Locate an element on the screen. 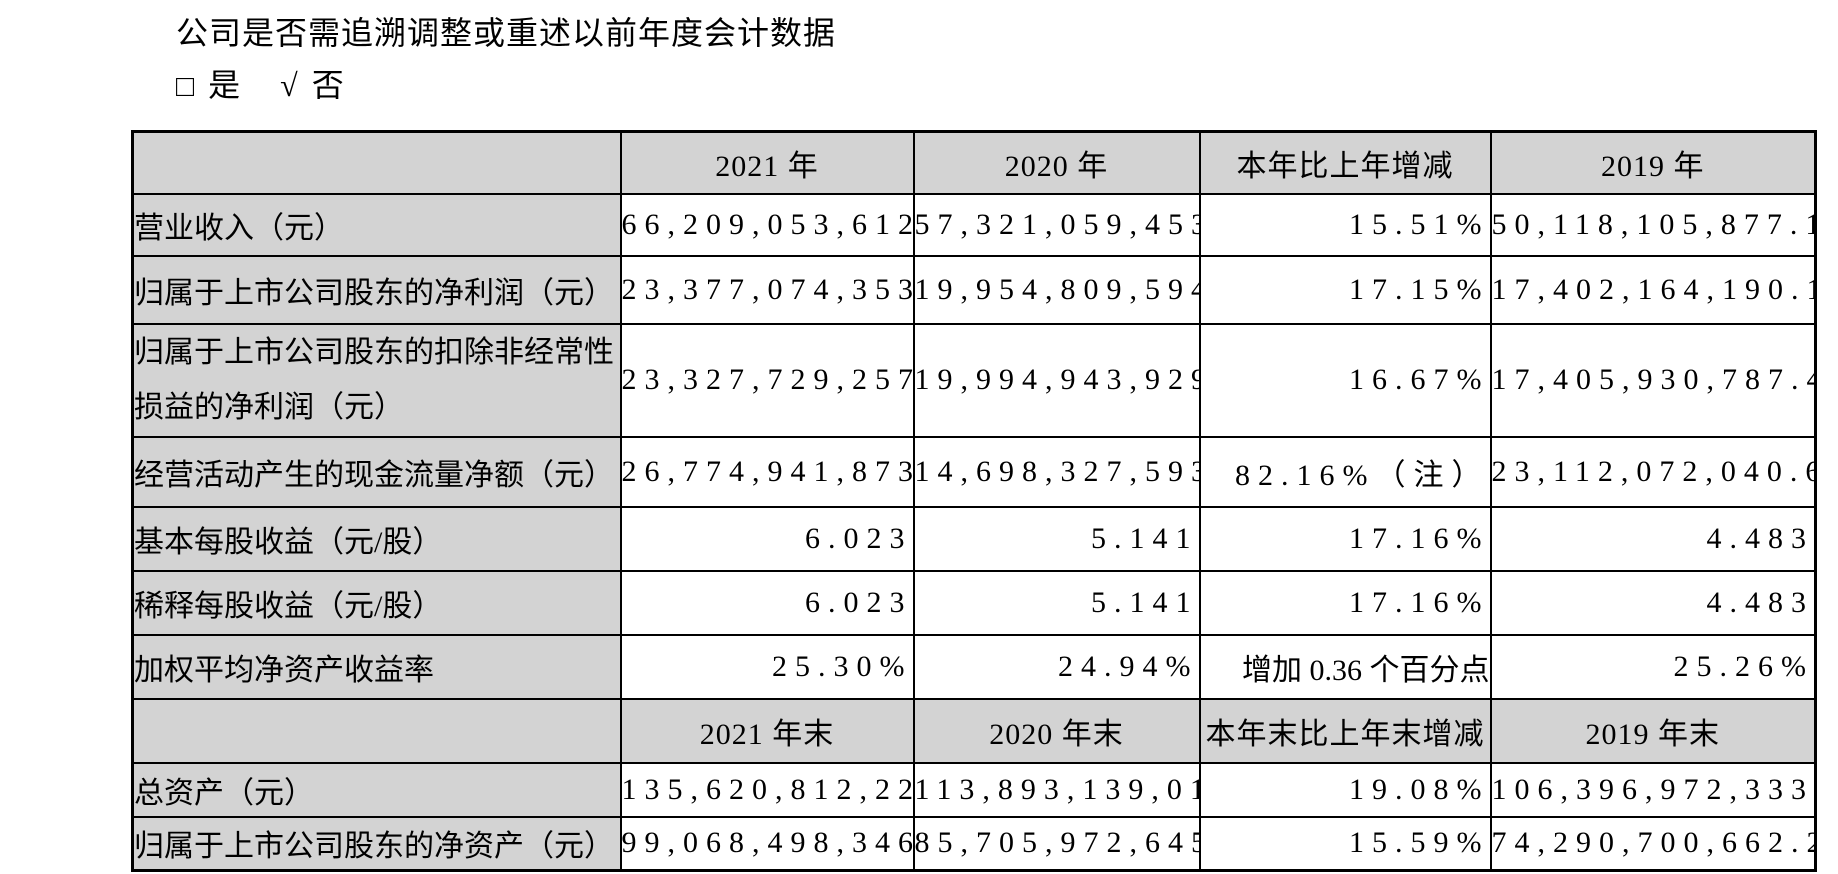 Image resolution: width=1838 pixels, height=874 pixels. annual-header-row: 2021 年 2020 年 本年比上年增减 2019 年 is located at coordinates (974, 162).